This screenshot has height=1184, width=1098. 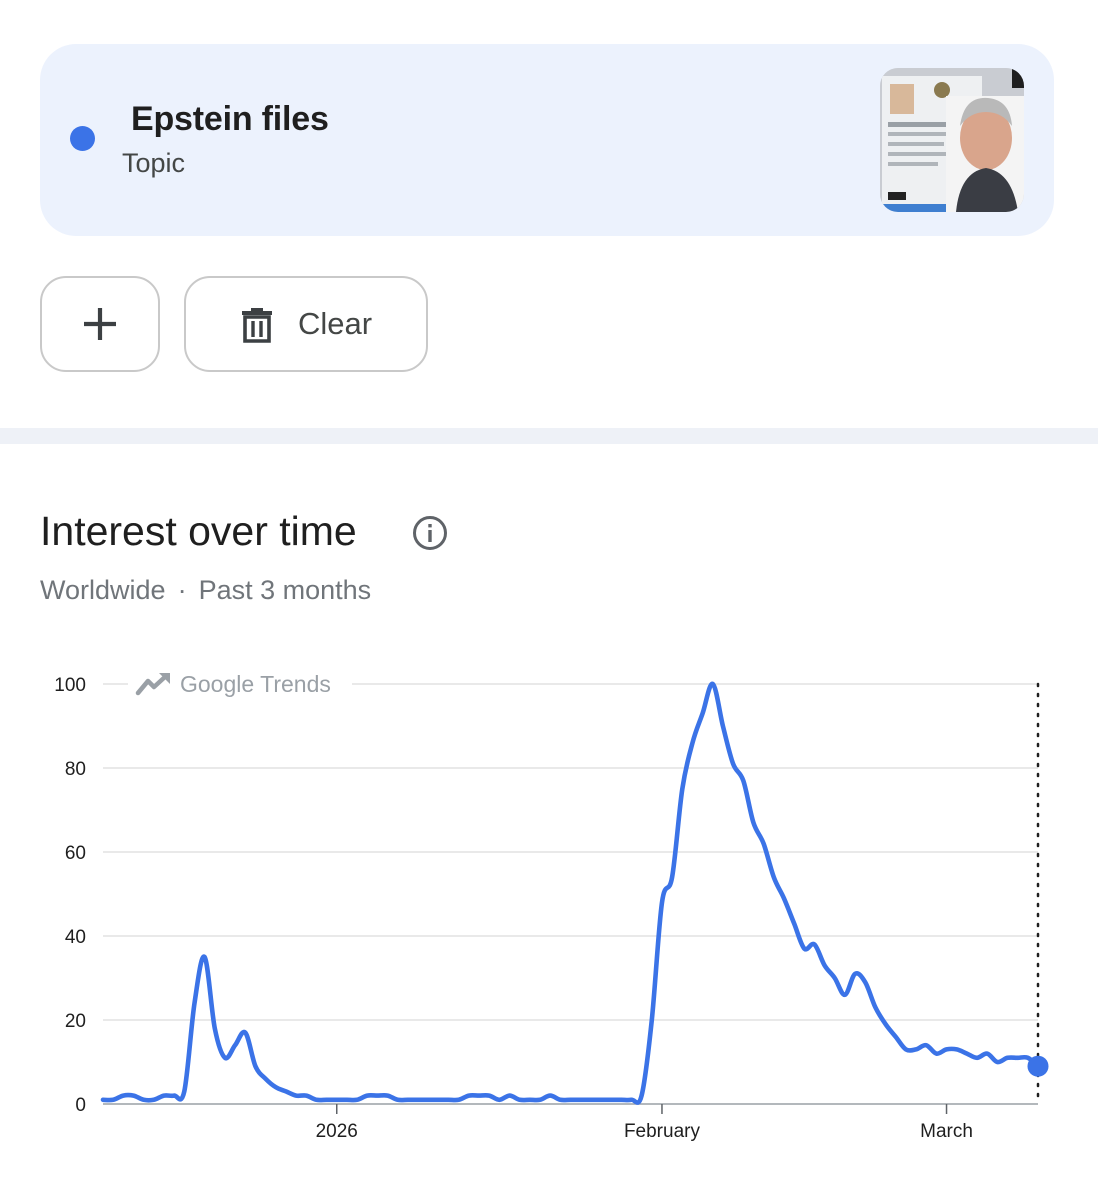 I want to click on x-tick-label: February, so click(x=662, y=1131).